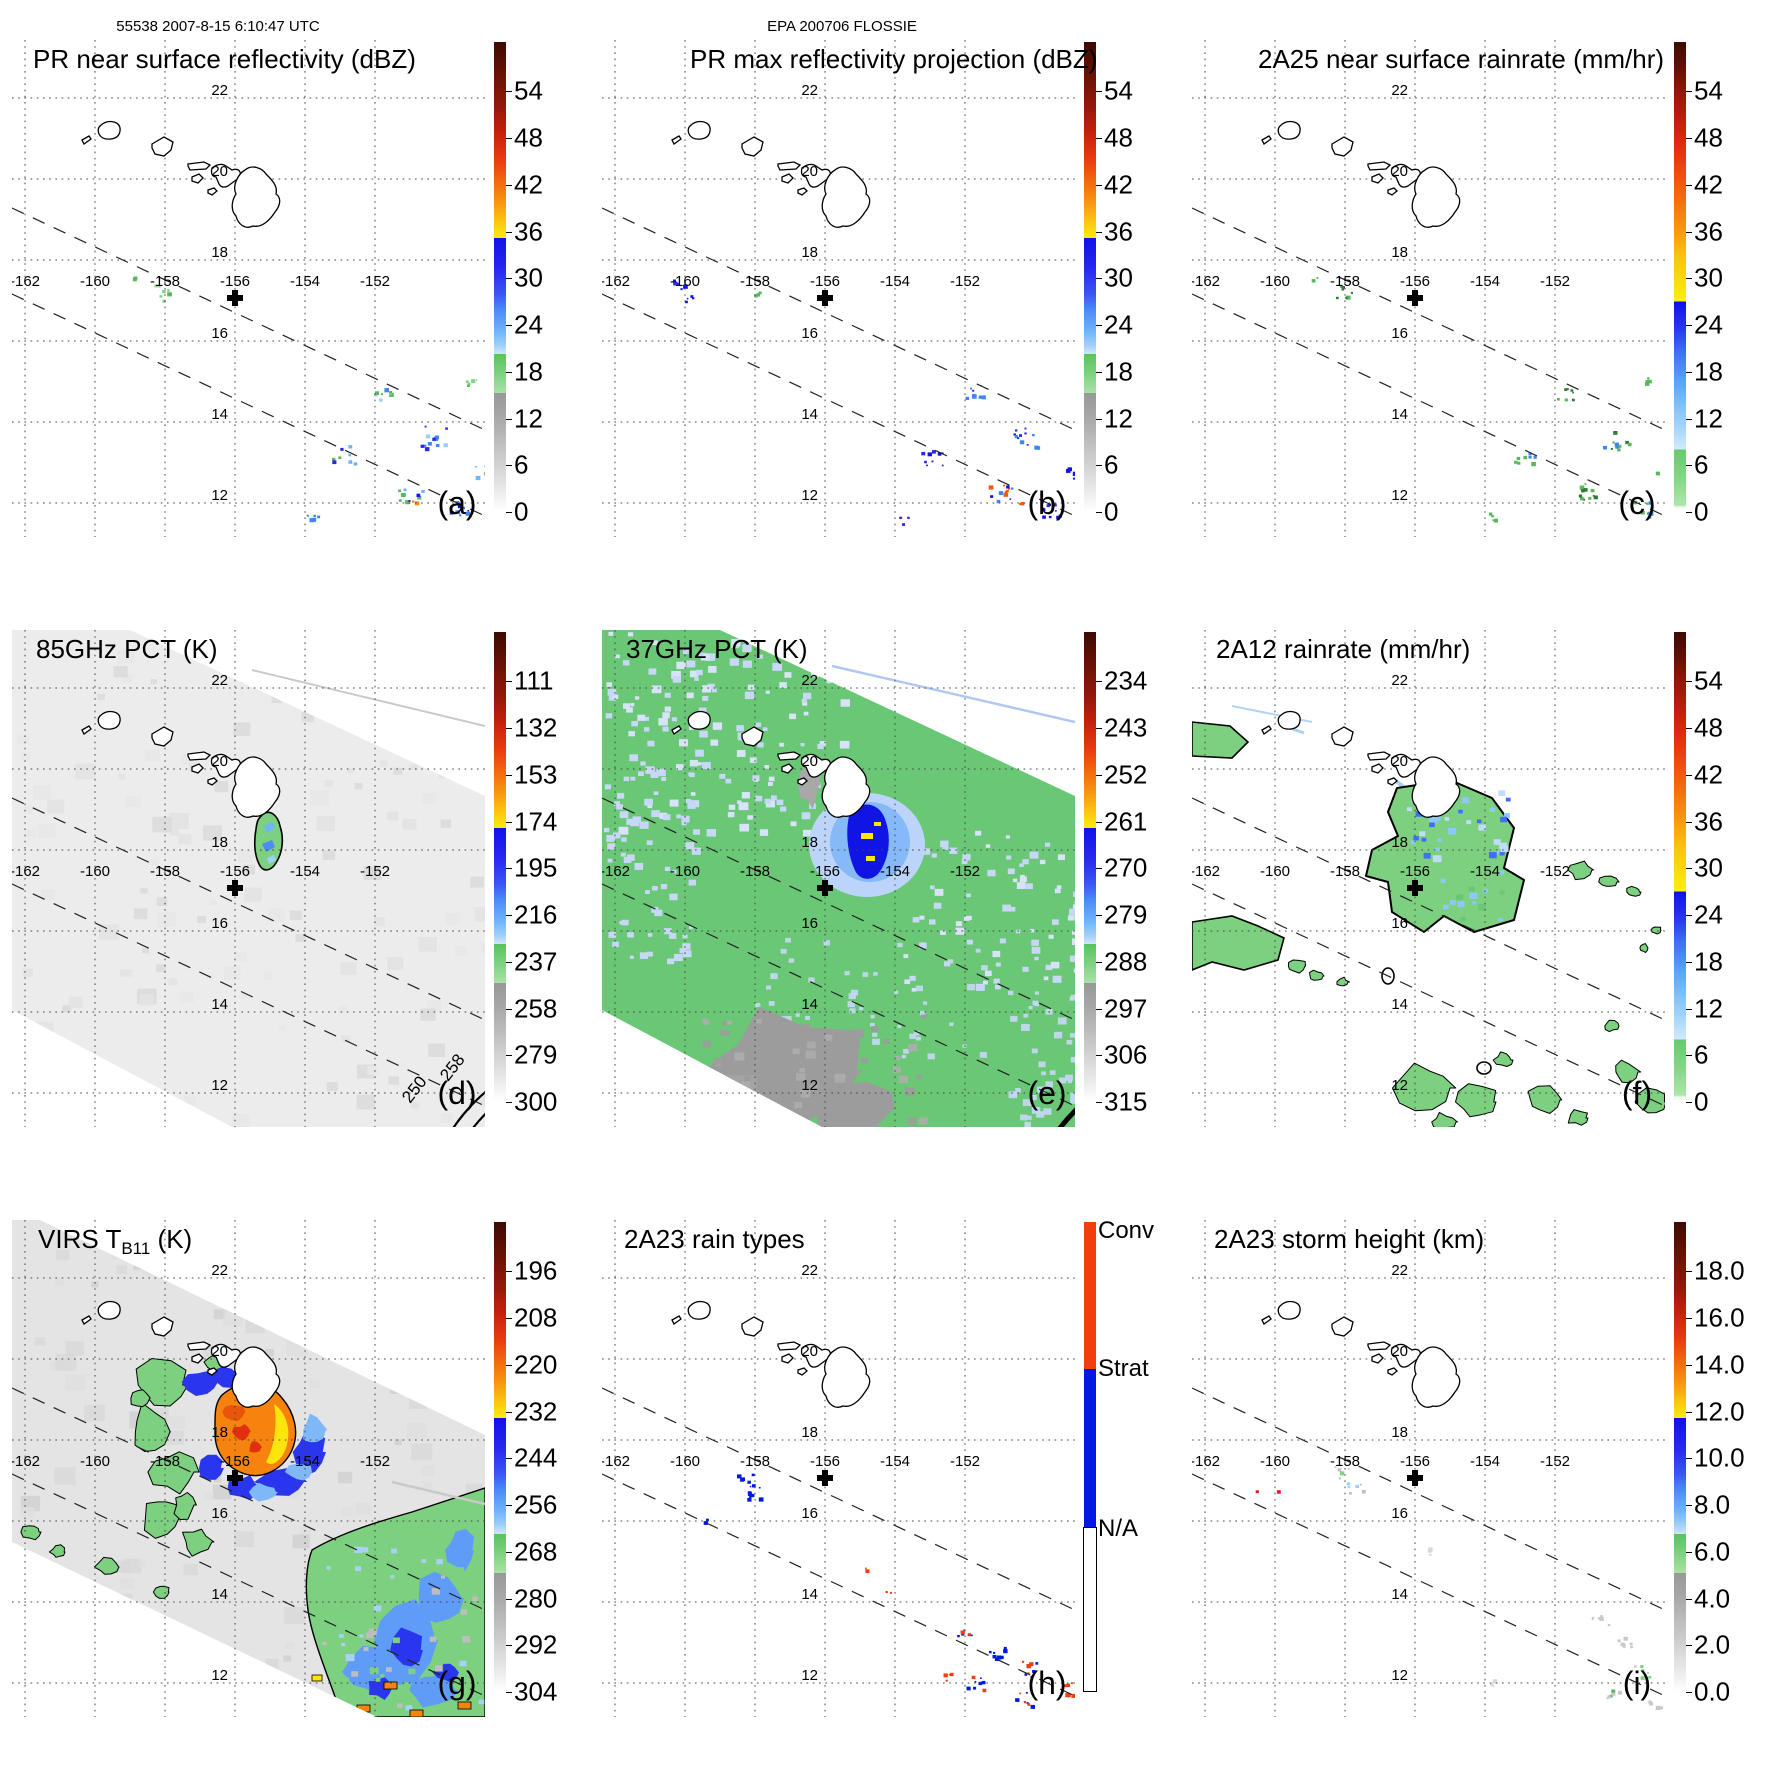 The width and height of the screenshot is (1771, 1771). I want to click on panel-title-b: PR max reflectivity projection (dBZ), so click(894, 59).